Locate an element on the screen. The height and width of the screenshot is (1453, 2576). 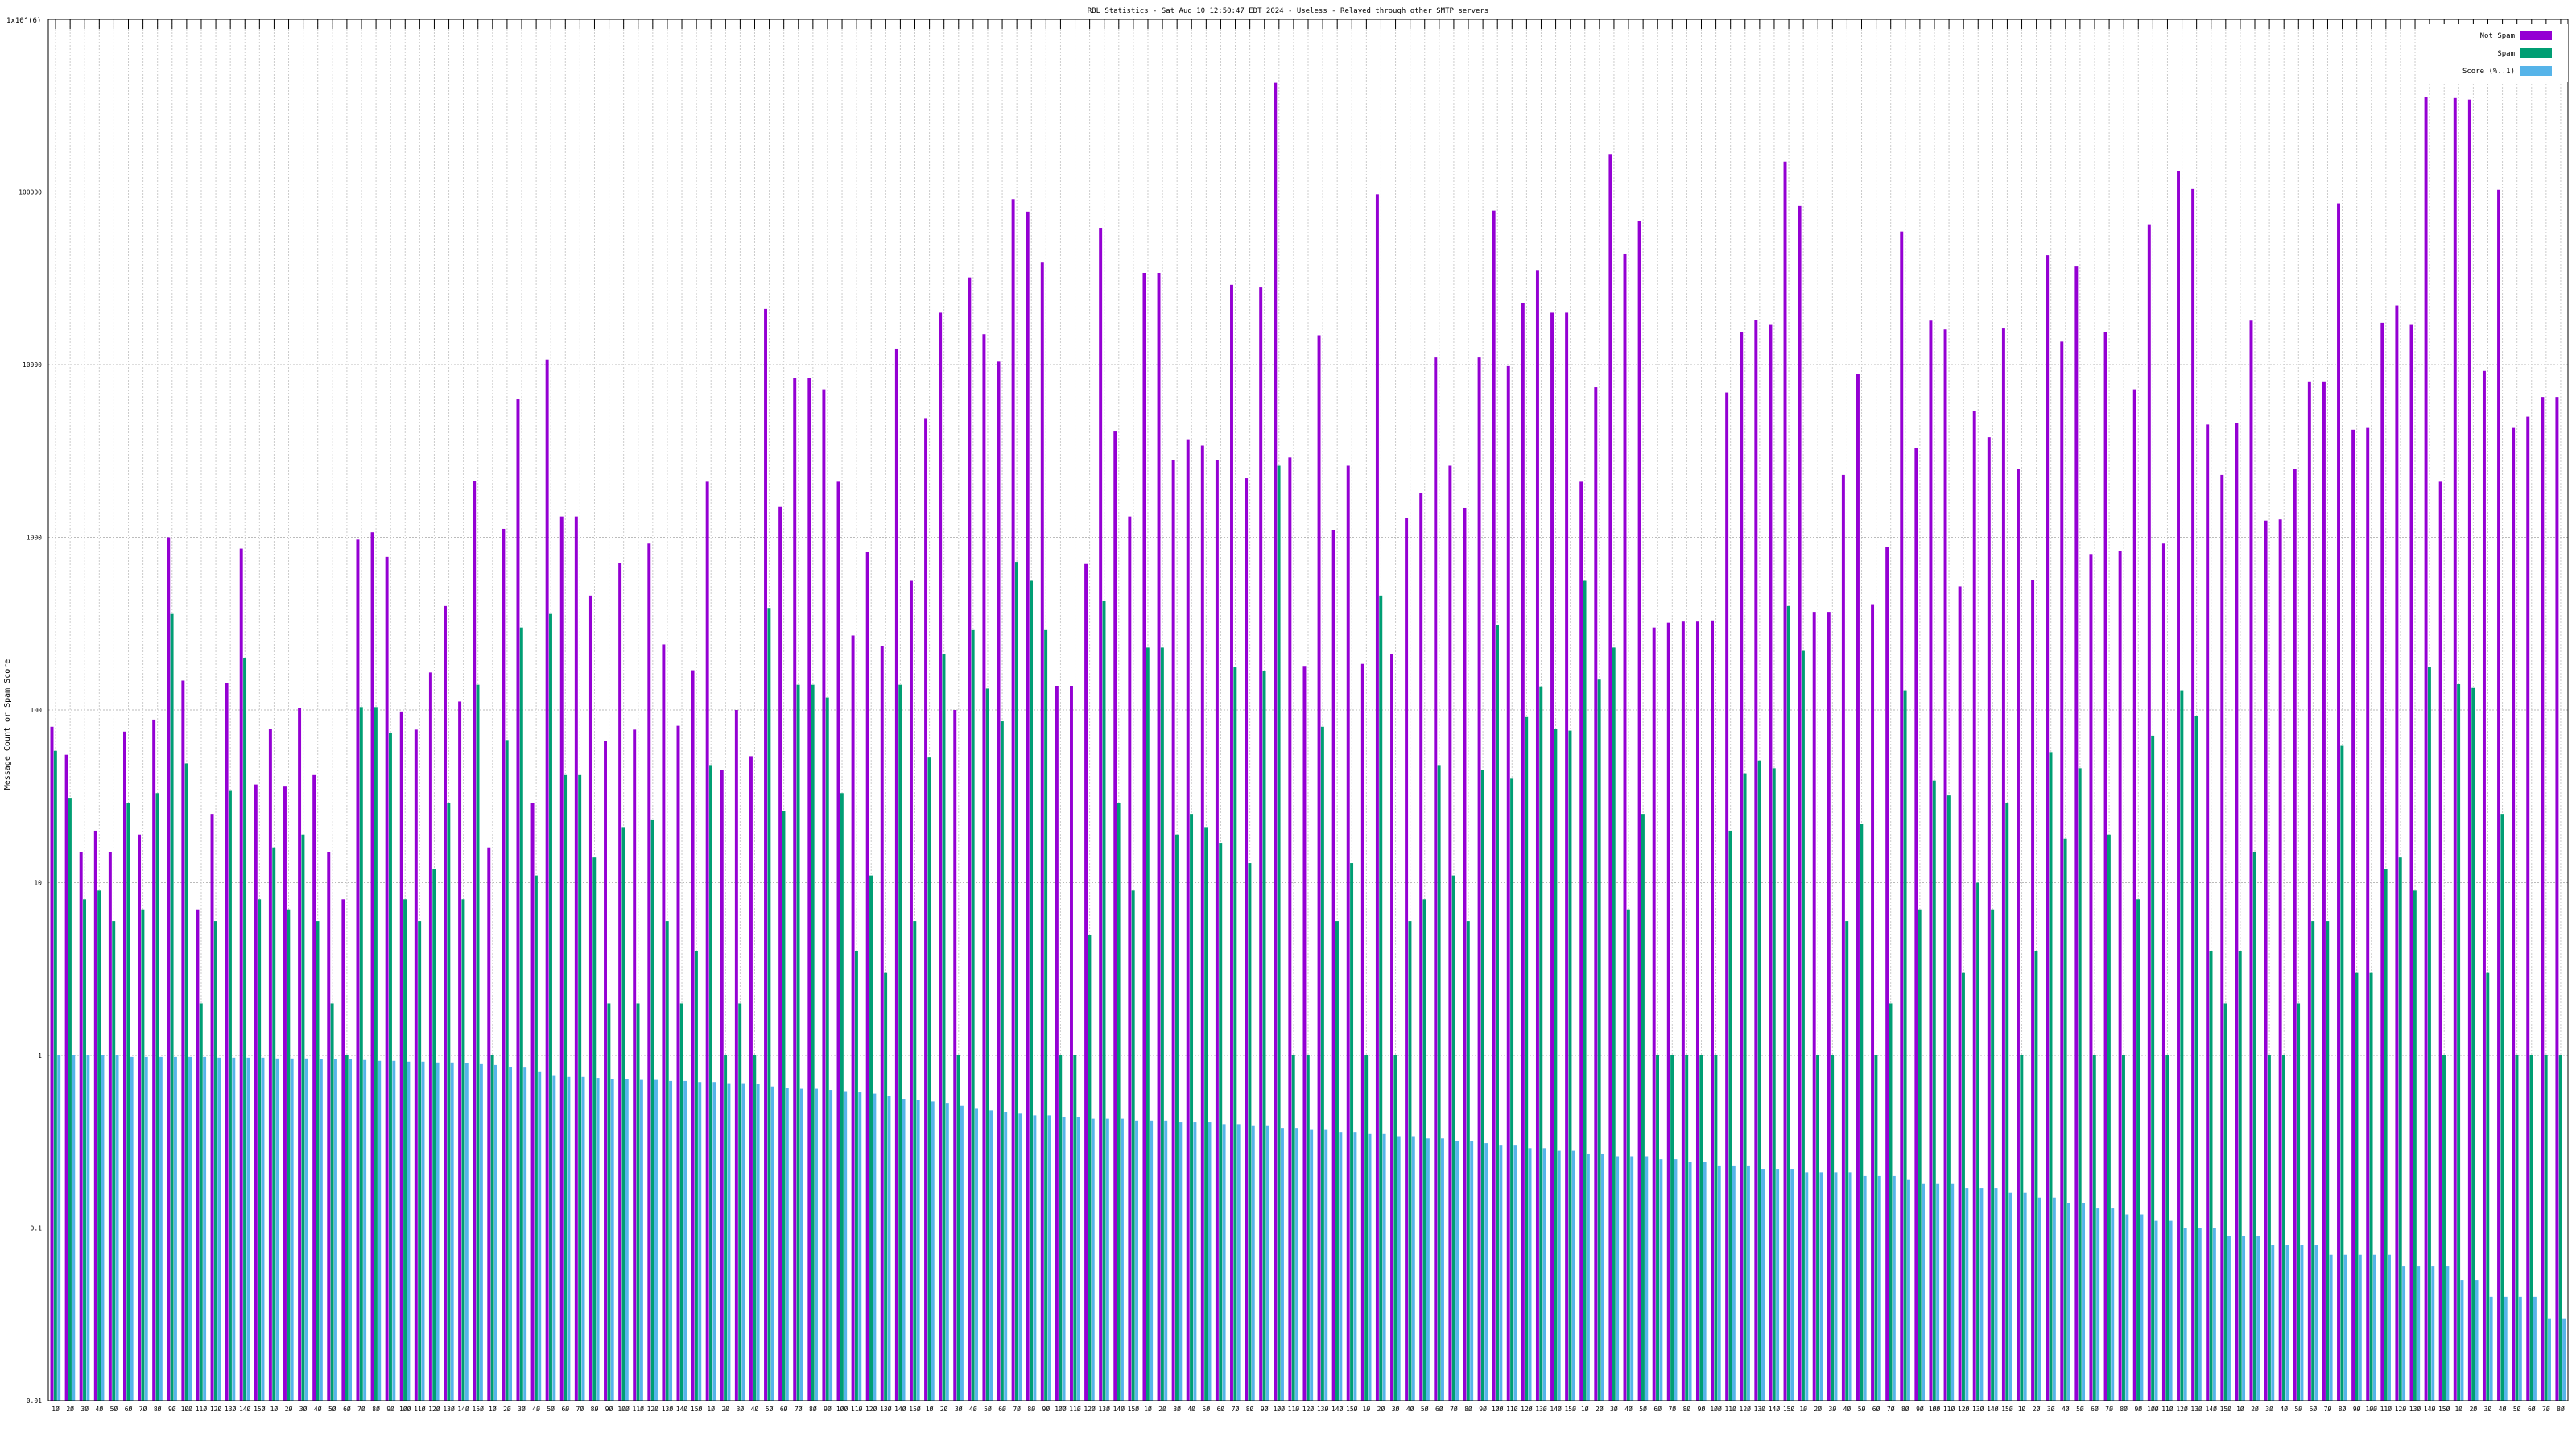
x-tick-label: 1Ø is located at coordinates (1803, 1409).